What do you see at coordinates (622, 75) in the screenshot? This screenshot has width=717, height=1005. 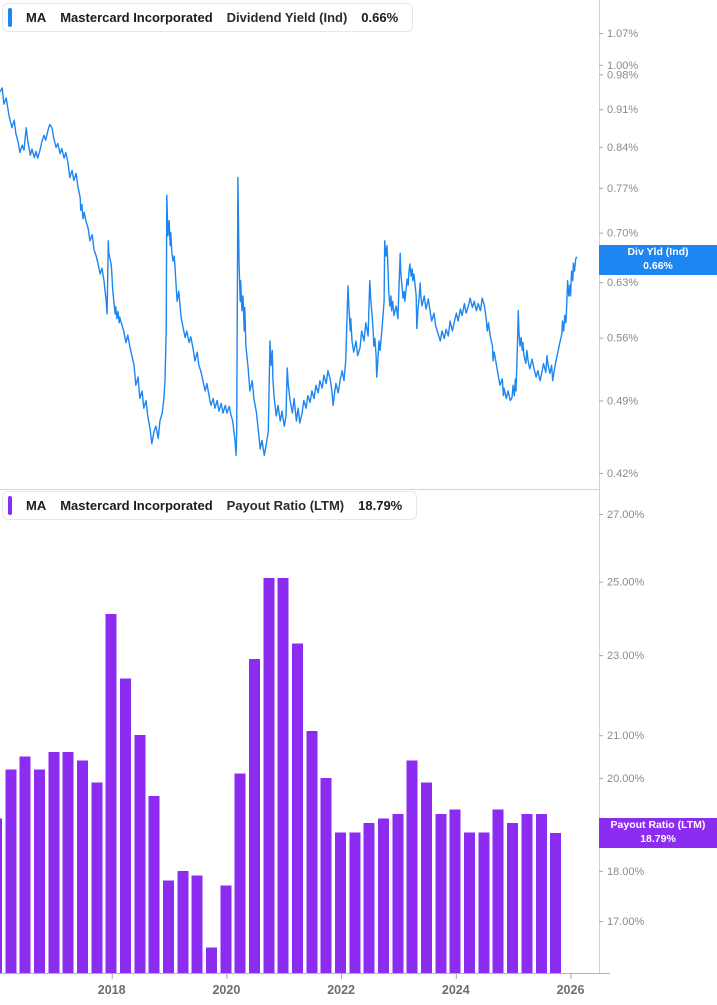 I see `y-axis-tick-label-top: 0.98%` at bounding box center [622, 75].